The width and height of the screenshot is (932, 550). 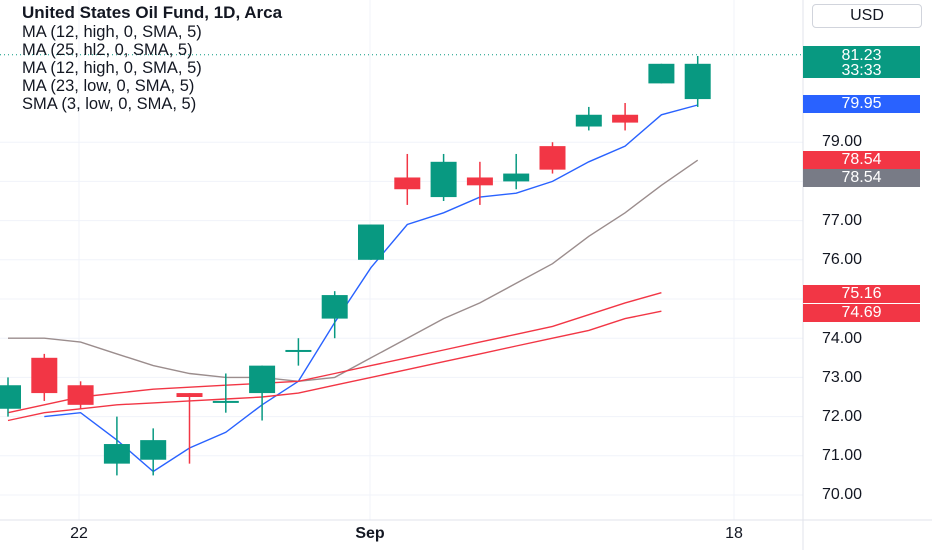 I want to click on price-tag-ma-gray: 78.54, so click(x=861, y=178).